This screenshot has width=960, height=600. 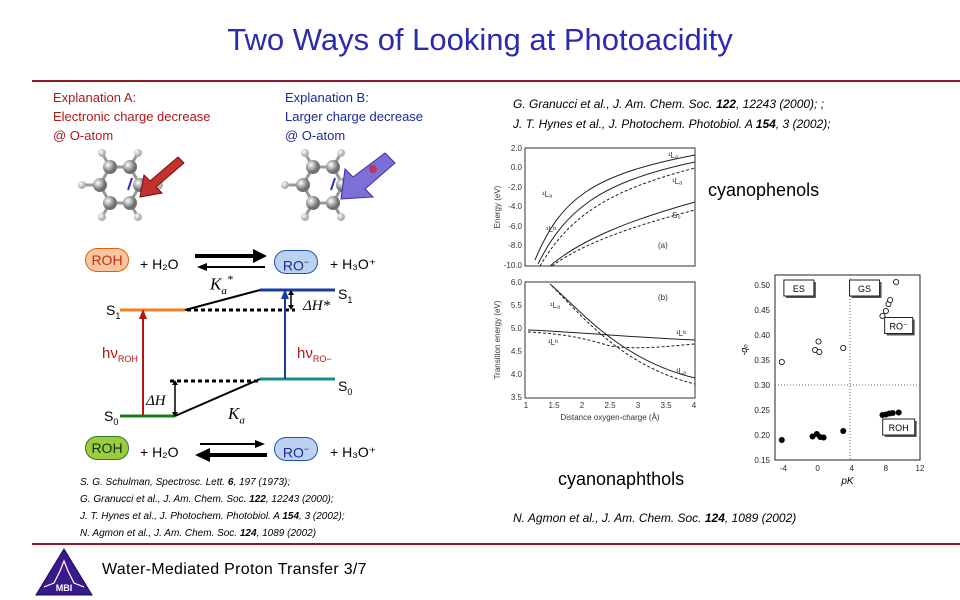 I want to click on panel-a-ytick: -4.0, so click(x=515, y=206).